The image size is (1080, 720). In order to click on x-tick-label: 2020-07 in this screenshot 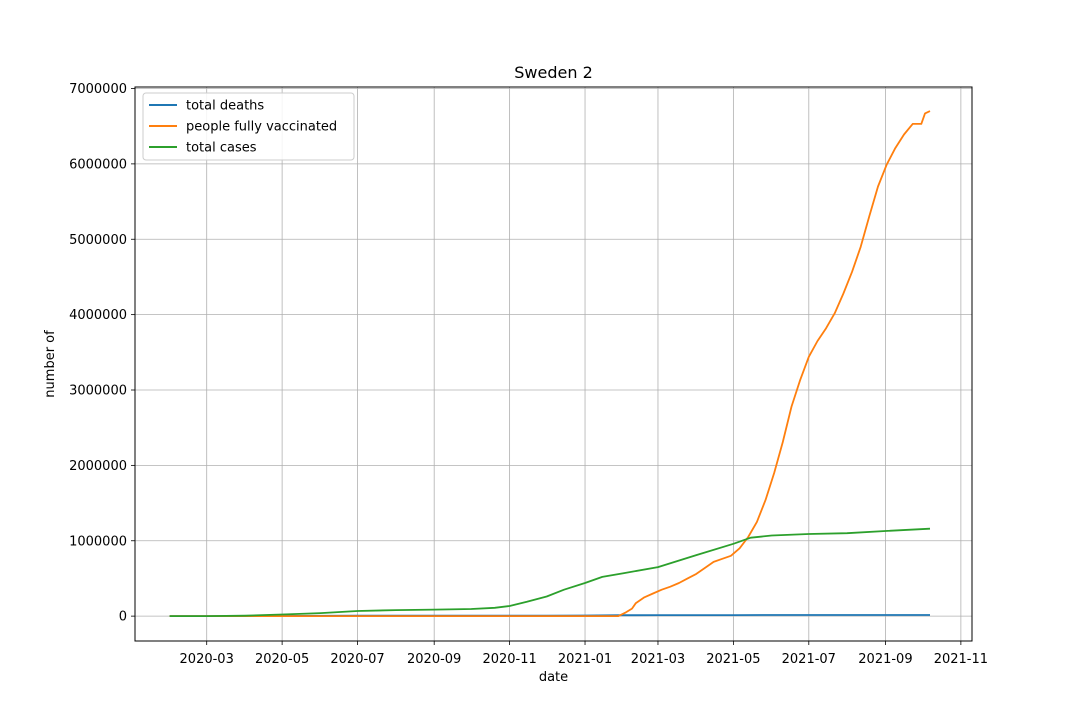, I will do `click(357, 659)`.